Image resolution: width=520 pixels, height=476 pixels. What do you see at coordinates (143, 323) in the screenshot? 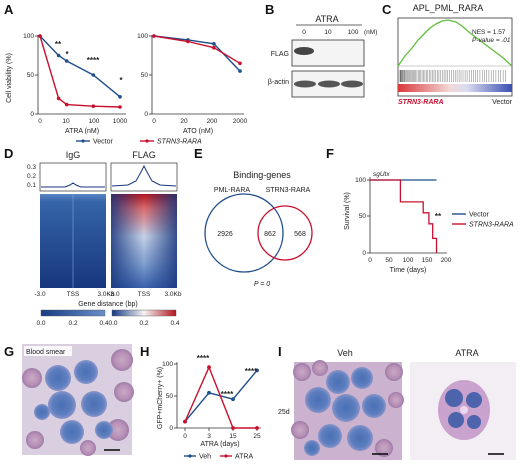
I see `scale-flag-0.2: 0.2` at bounding box center [143, 323].